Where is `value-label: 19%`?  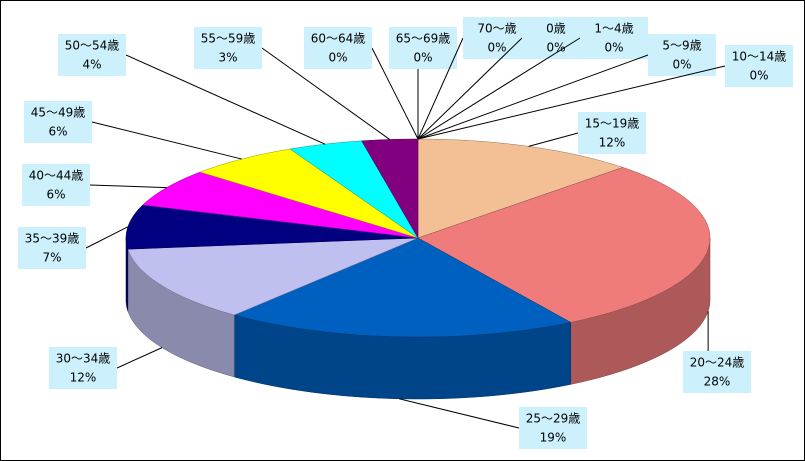 value-label: 19% is located at coordinates (553, 438).